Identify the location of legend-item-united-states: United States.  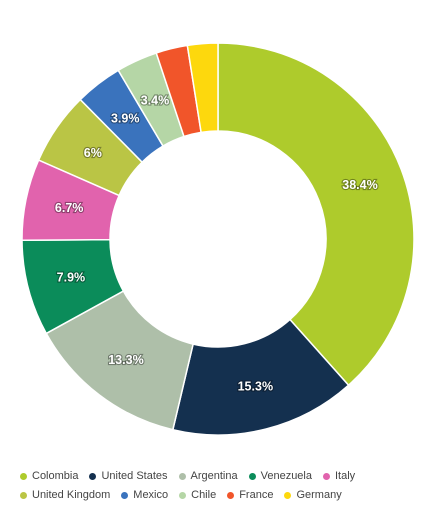
(128, 476).